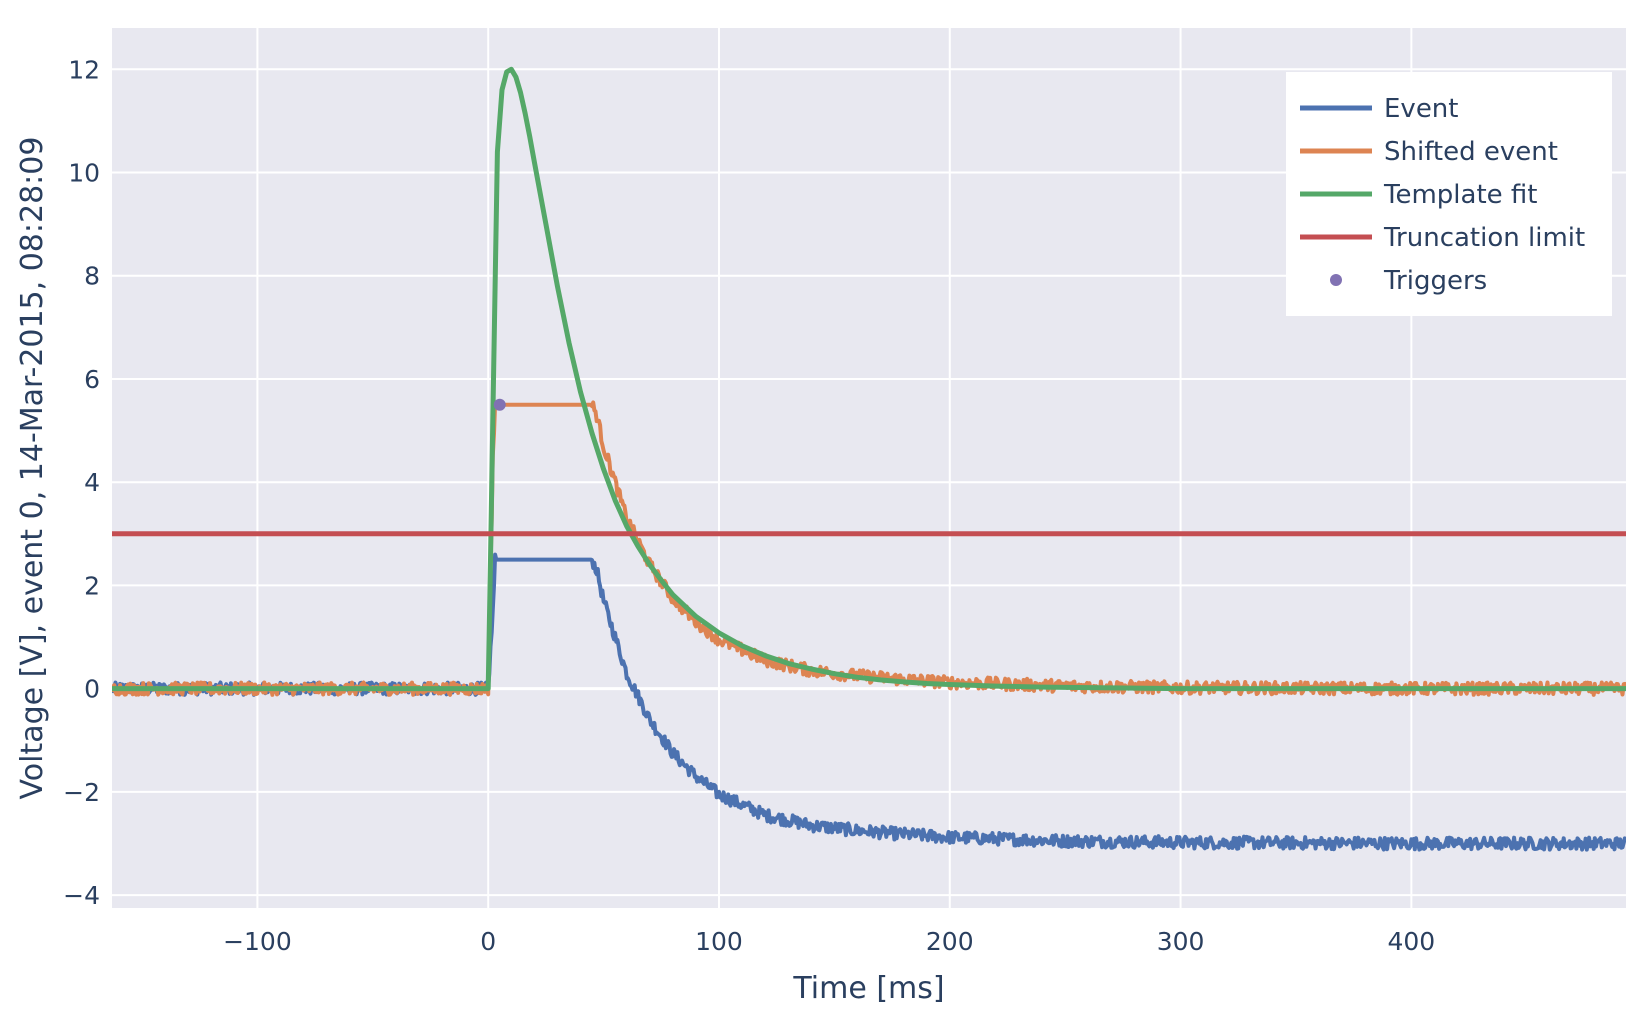  I want to click on y-tick-label: 6, so click(92, 379).